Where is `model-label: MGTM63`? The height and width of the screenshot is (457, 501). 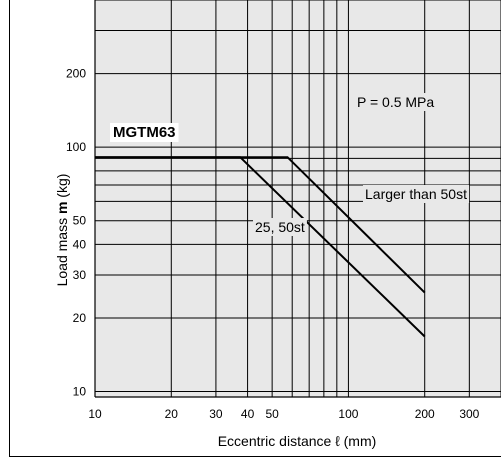 model-label: MGTM63 is located at coordinates (144, 132).